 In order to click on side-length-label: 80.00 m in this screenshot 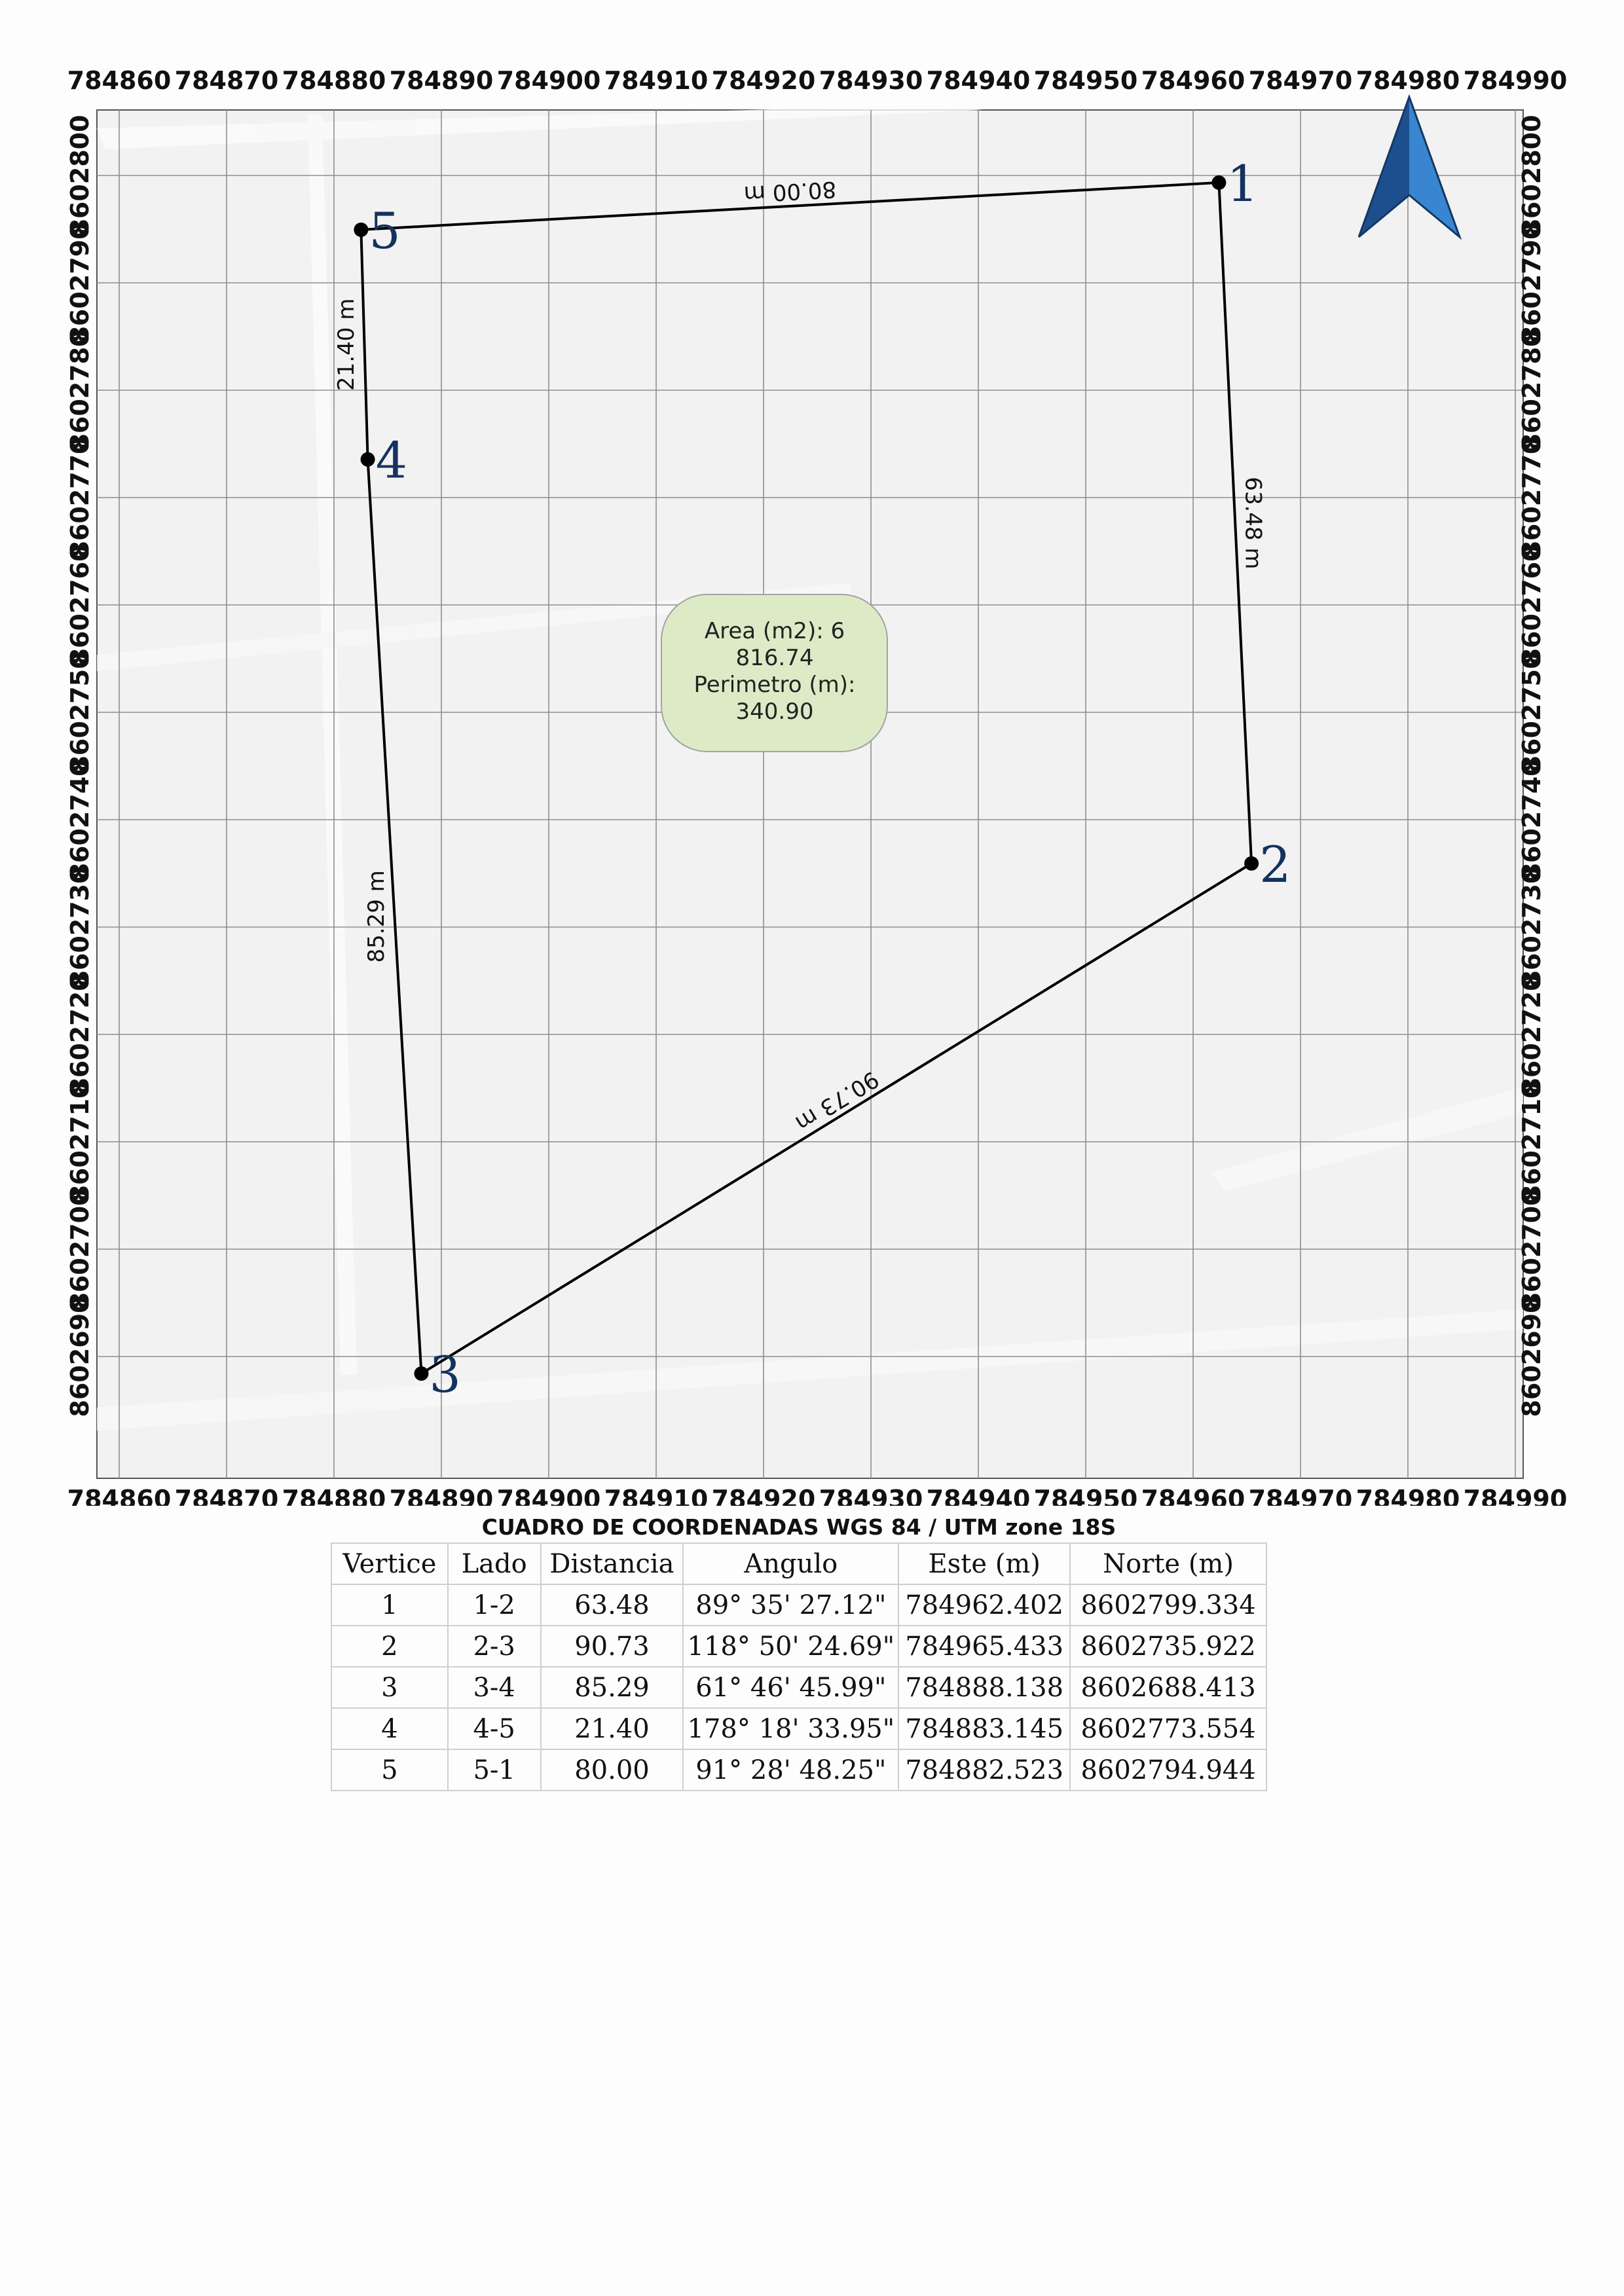, I will do `click(790, 192)`.